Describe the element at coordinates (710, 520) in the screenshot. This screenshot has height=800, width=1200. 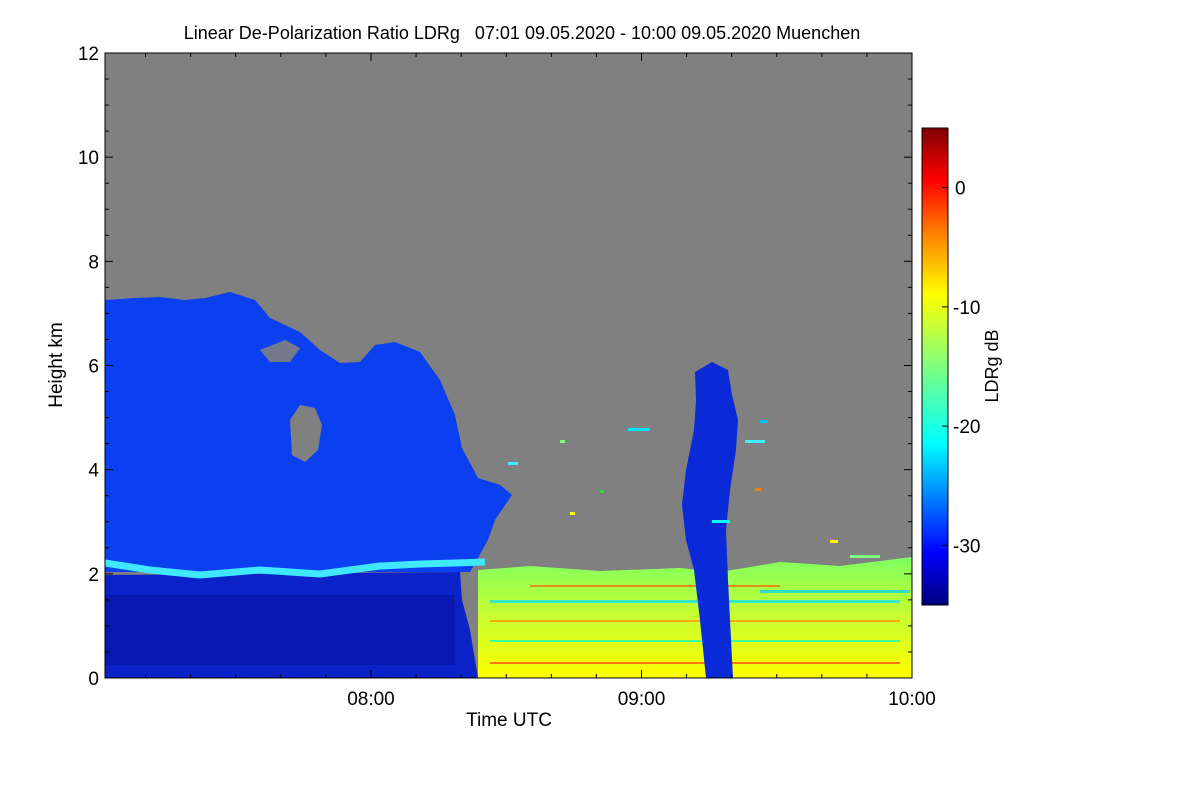
I see `precipitation-column` at that location.